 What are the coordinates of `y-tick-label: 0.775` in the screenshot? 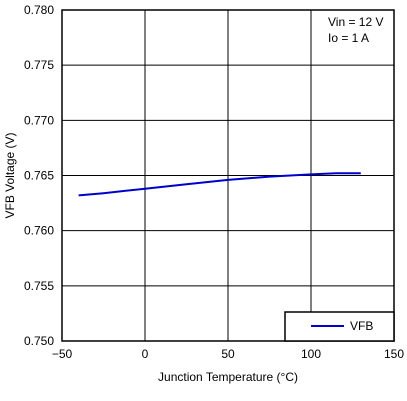 It's located at (39, 65).